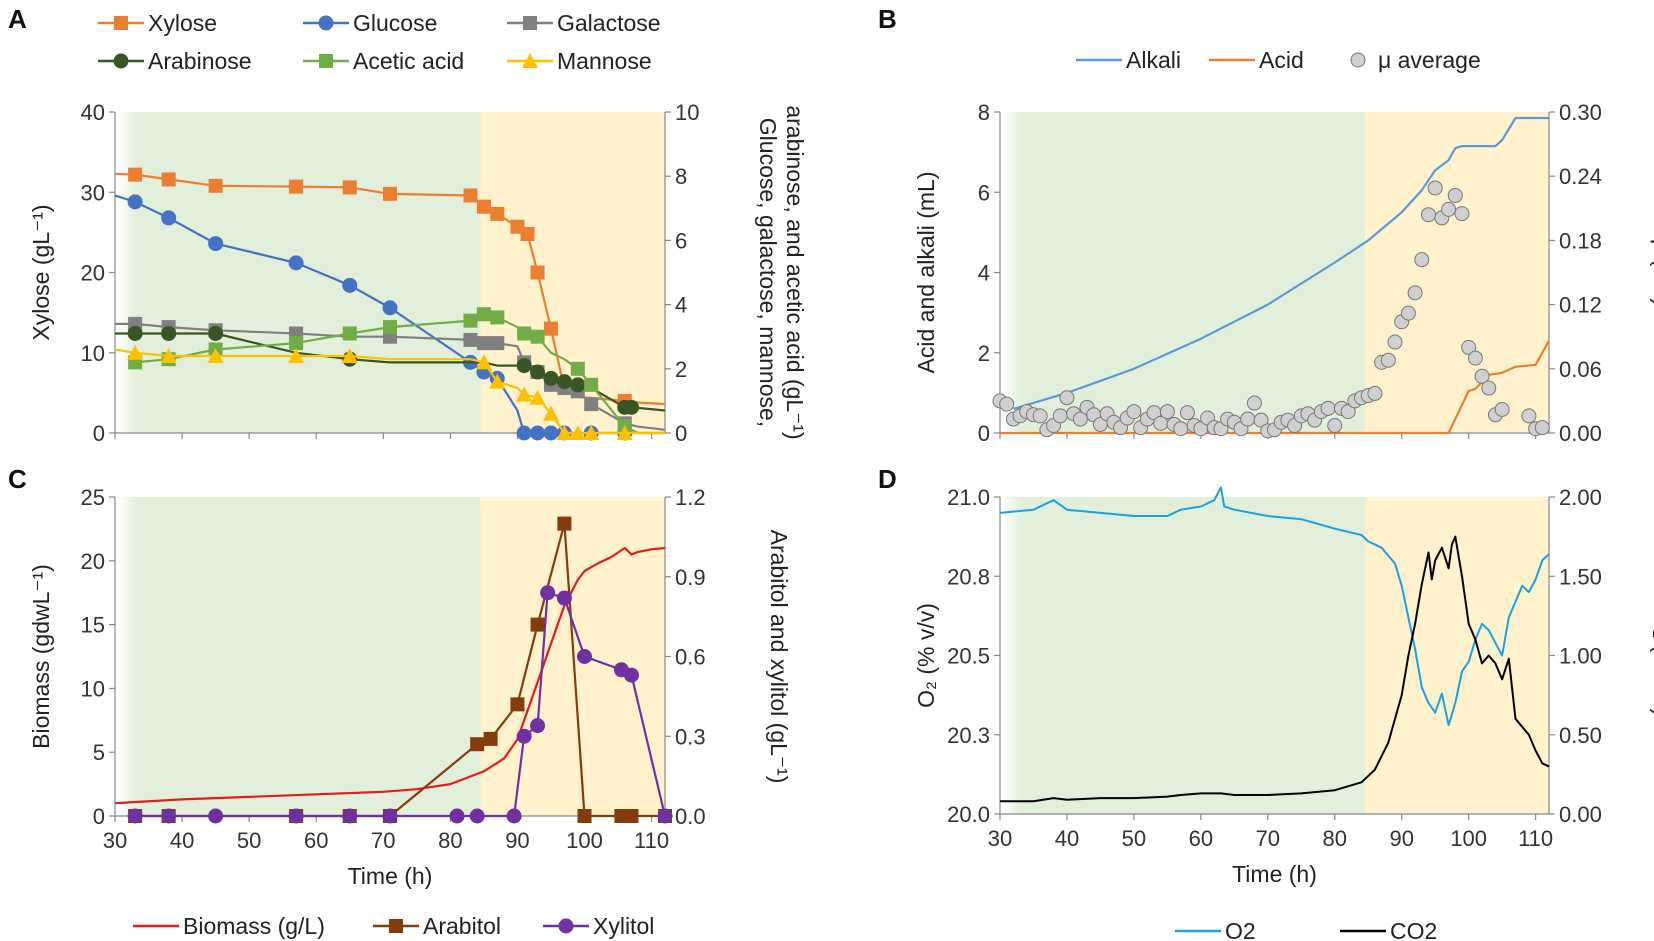 Image resolution: width=1654 pixels, height=941 pixels. I want to click on y-axis-label: Acid and alkali (mL), so click(926, 273).